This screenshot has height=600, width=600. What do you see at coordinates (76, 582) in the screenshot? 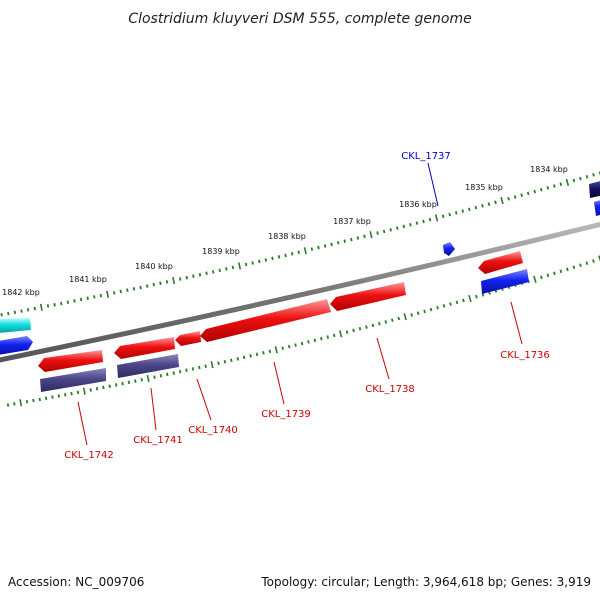
I see `accession-text: Accession: NC_009706` at bounding box center [76, 582].